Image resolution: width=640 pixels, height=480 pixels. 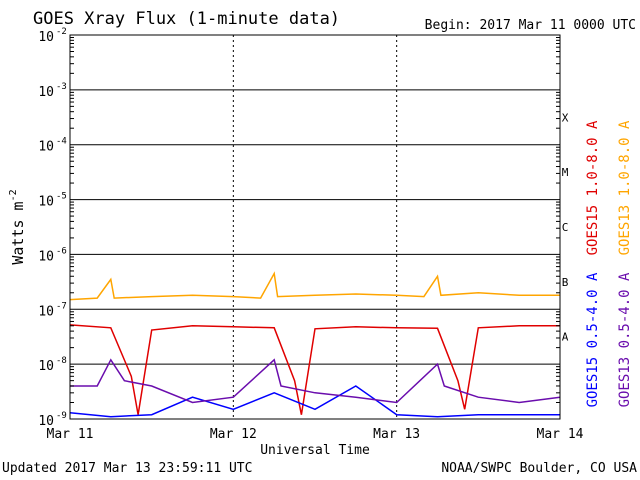 I want to click on legend-entry: GOES15 1.0-8.0 A, so click(x=593, y=187).